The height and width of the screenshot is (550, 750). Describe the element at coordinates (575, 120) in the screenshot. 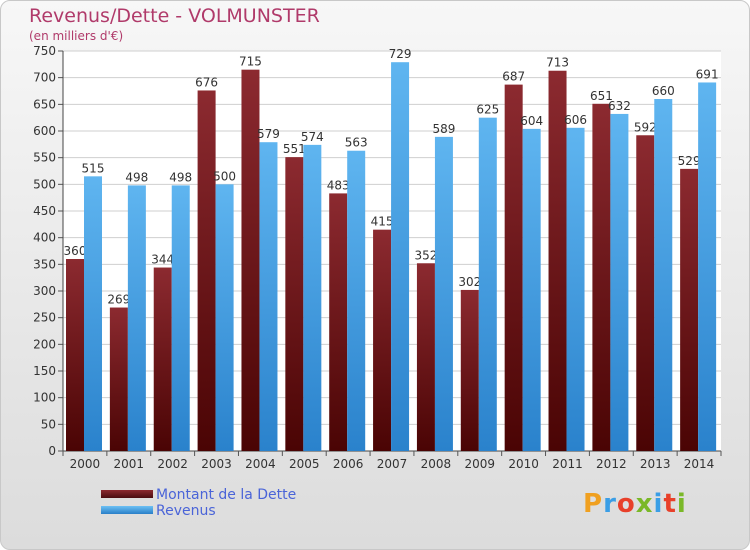

I see `data-label: 606` at that location.